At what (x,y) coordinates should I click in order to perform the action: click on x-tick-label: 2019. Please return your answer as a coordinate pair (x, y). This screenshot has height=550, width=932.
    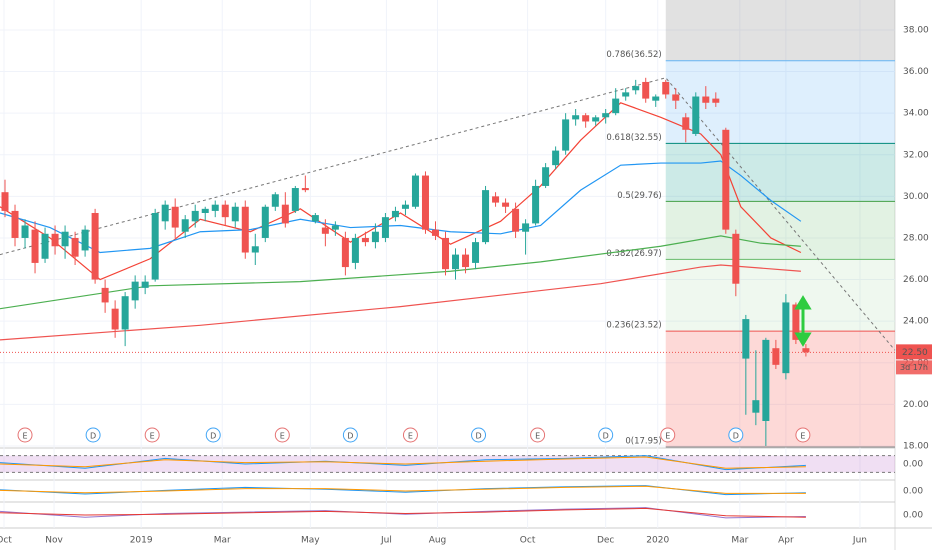
    Looking at the image, I should click on (141, 541).